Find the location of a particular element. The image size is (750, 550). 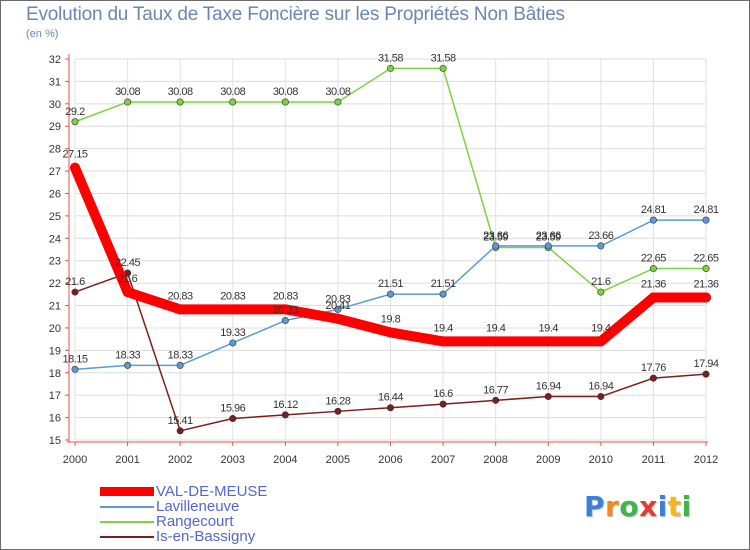

legend-item-is-en-bassigny: Is-en-Bassigny is located at coordinates (177, 536).